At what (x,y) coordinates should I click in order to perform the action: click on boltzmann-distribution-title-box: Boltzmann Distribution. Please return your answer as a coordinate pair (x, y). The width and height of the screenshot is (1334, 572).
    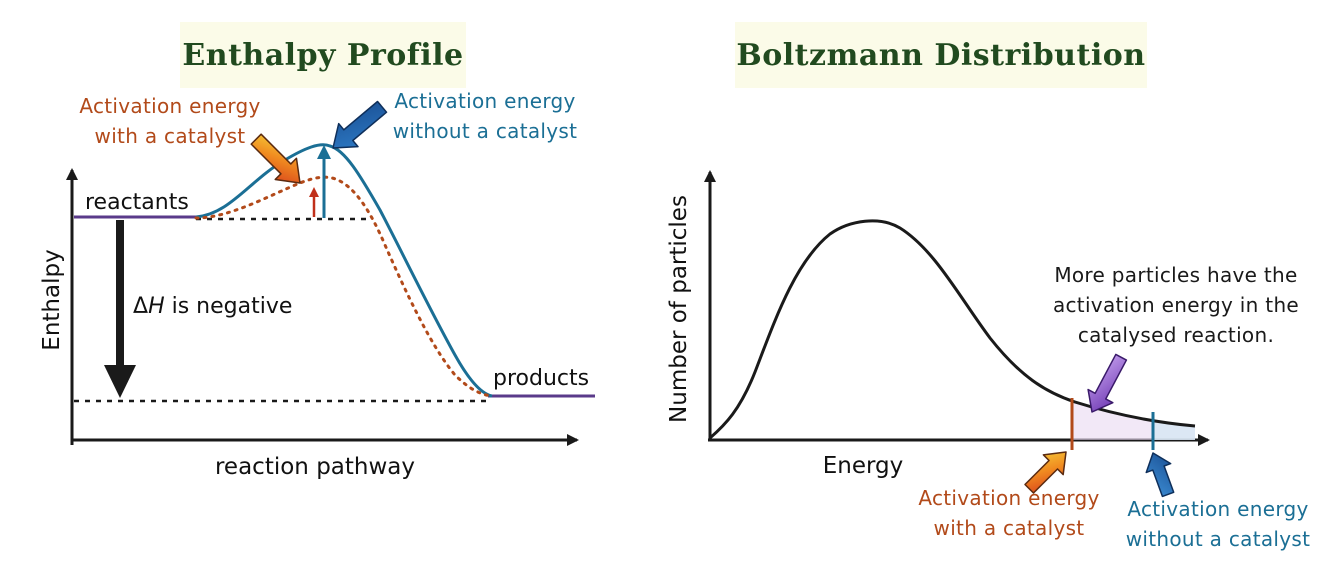
    Looking at the image, I should click on (941, 55).